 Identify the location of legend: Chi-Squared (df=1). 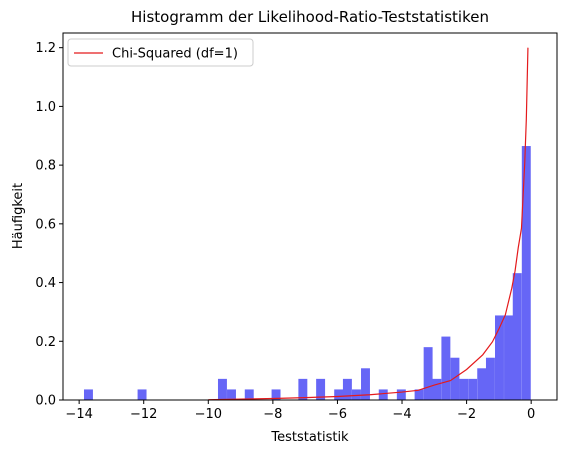
(160, 52).